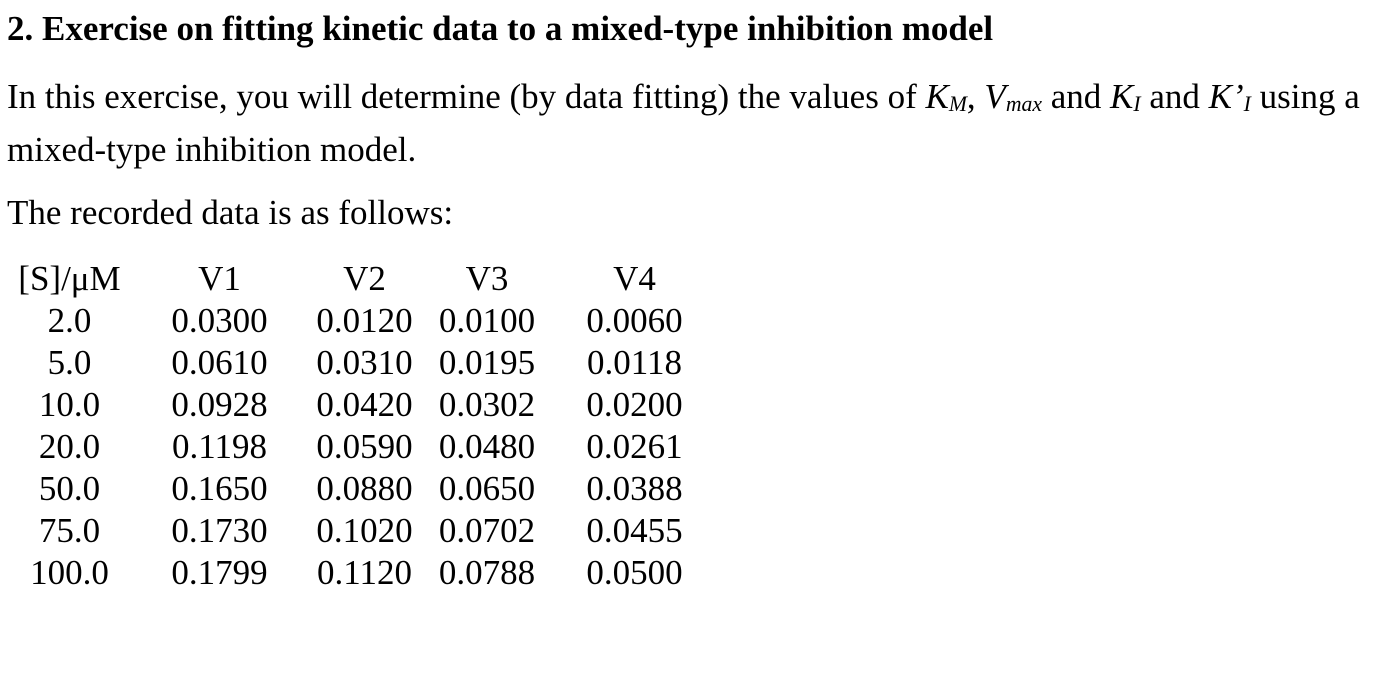  I want to click on table-cell: 0.1020, so click(364, 531).